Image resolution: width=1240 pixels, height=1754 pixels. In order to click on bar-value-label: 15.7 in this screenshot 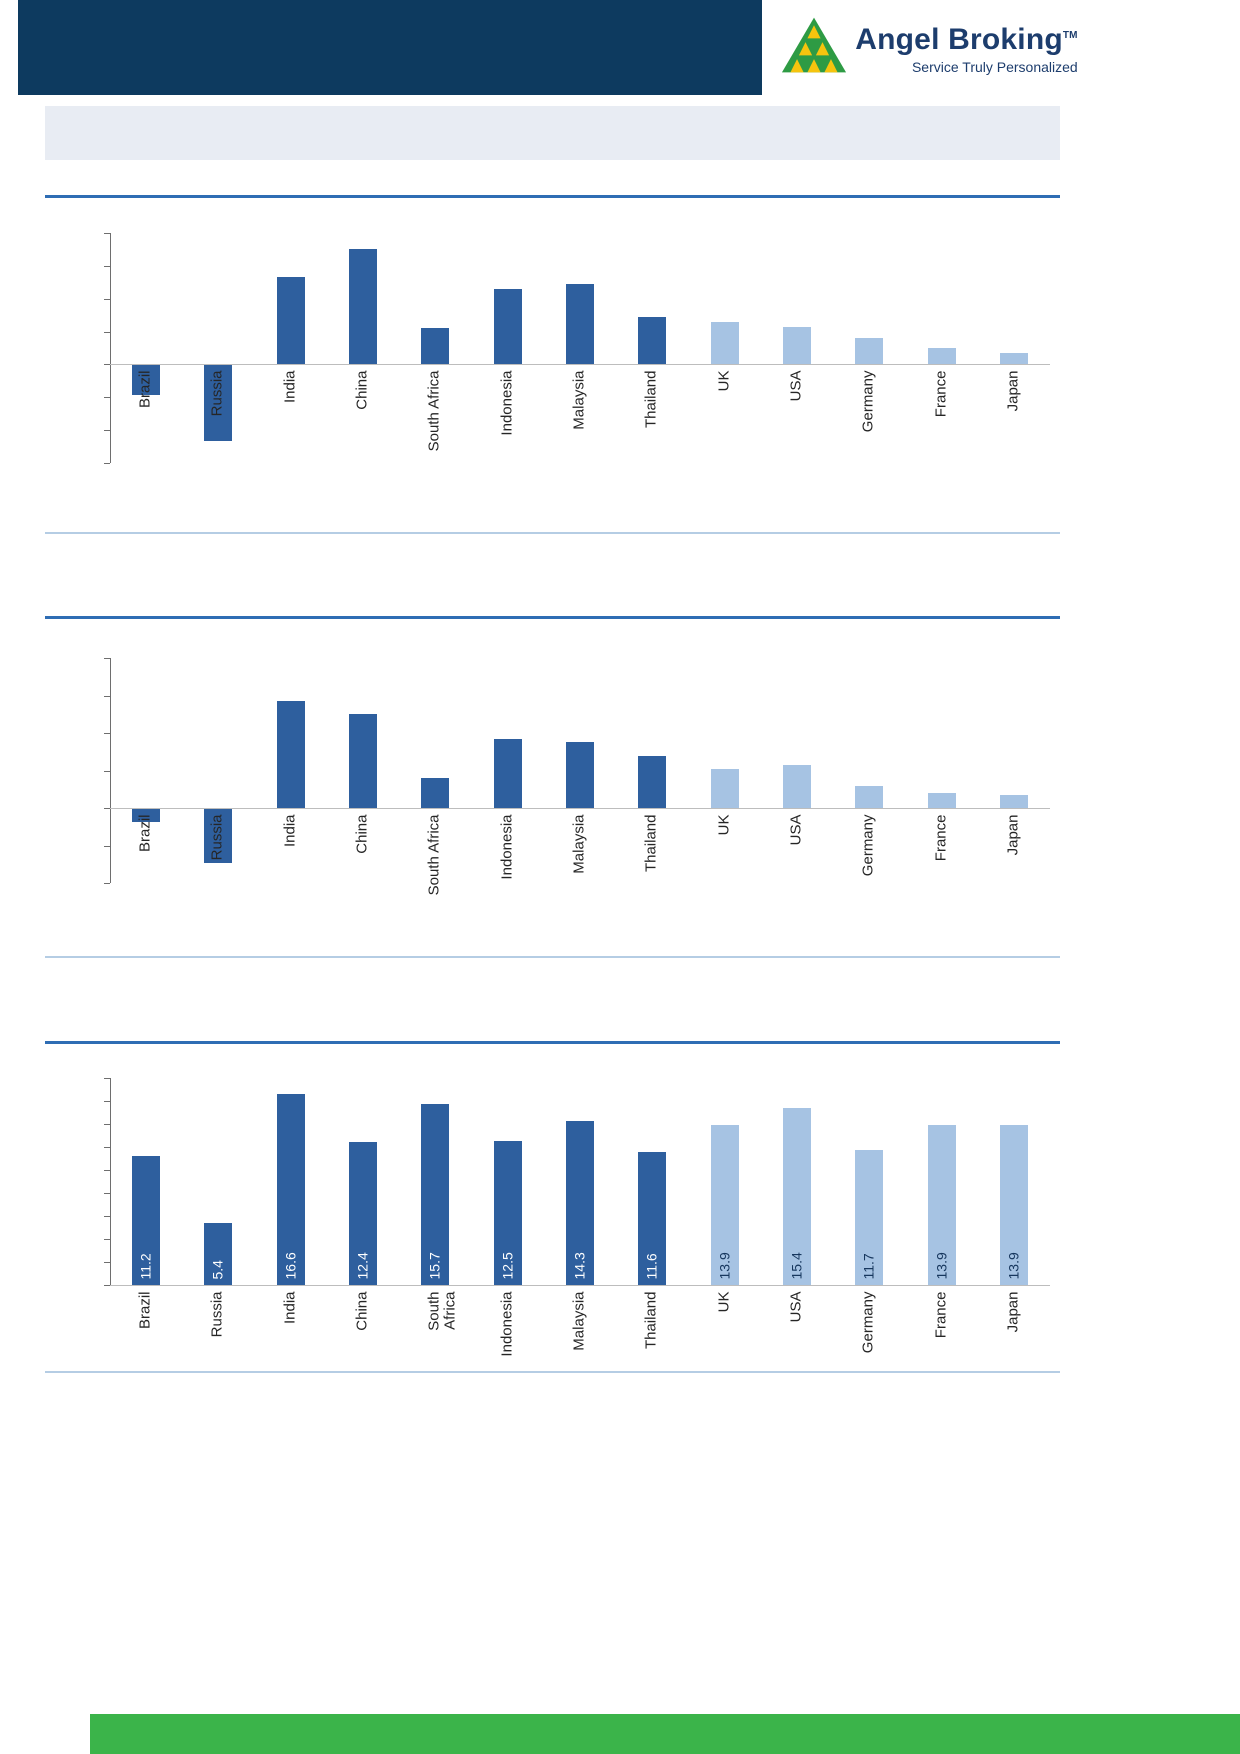, I will do `click(434, 1265)`.